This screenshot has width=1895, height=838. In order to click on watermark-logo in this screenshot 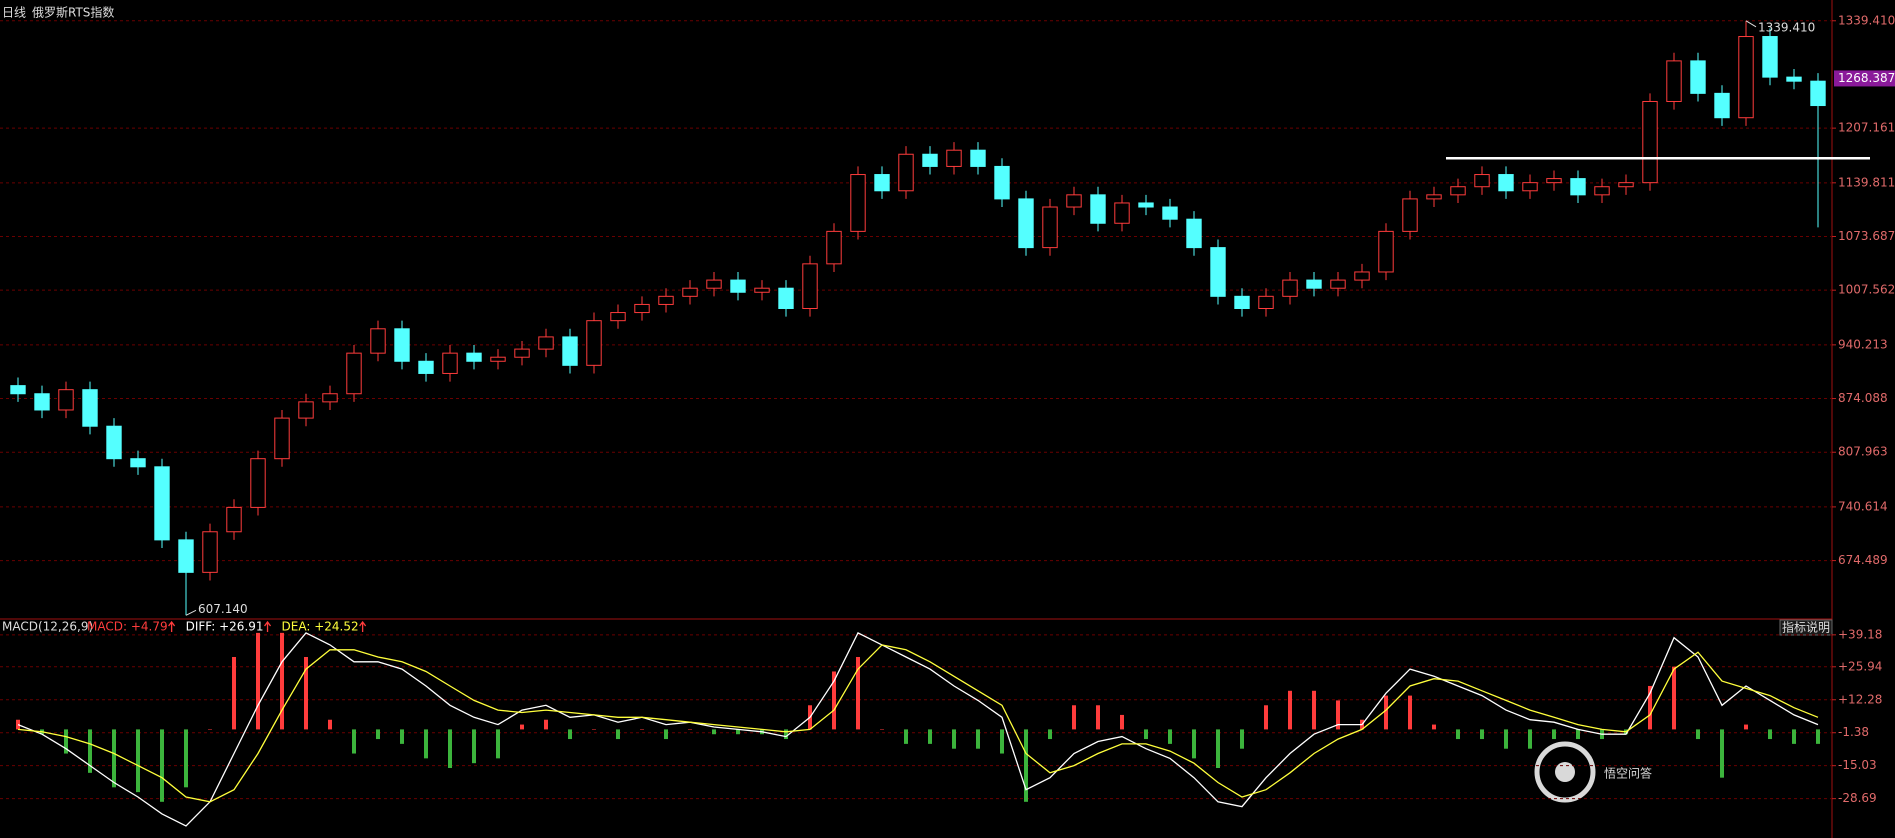, I will do `click(1565, 772)`.